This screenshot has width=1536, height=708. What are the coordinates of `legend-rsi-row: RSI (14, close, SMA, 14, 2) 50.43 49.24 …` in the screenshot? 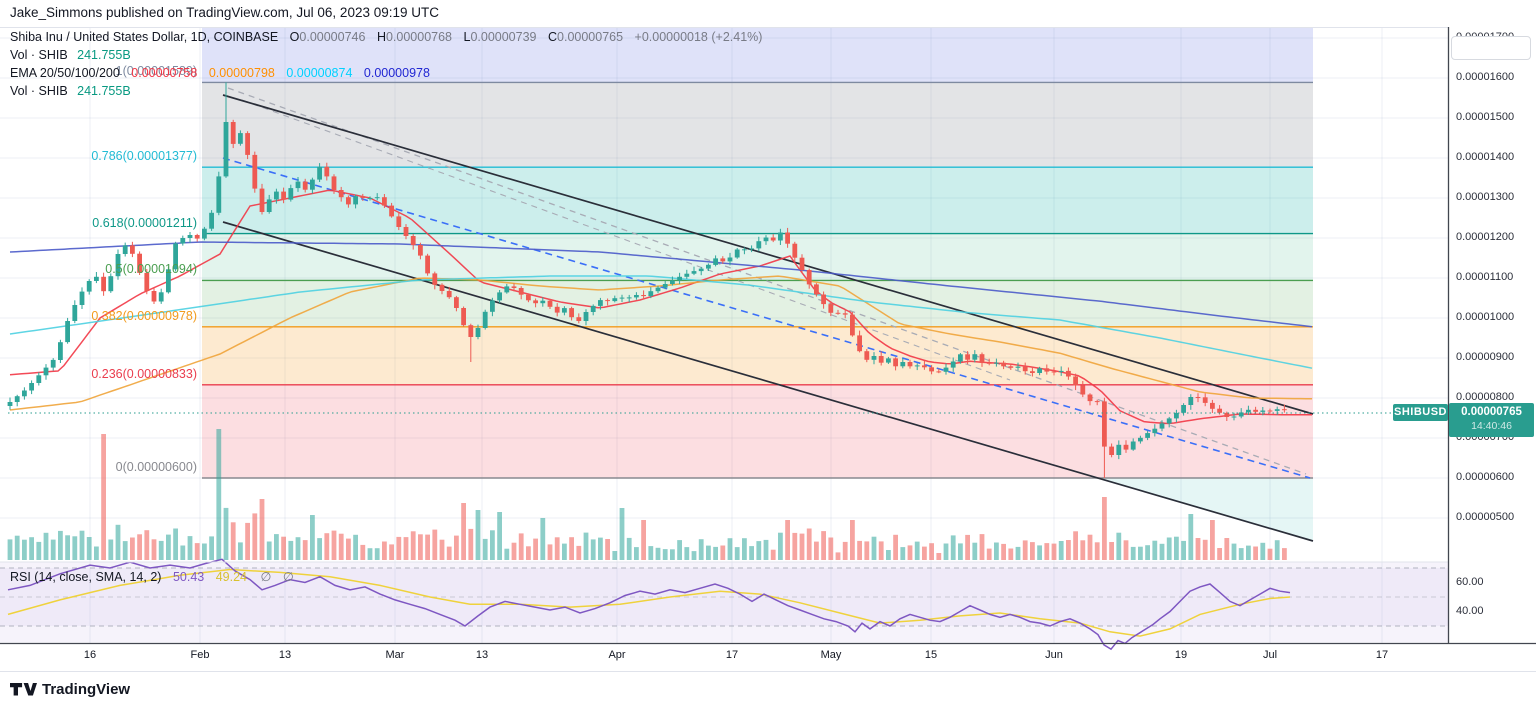 It's located at (152, 576).